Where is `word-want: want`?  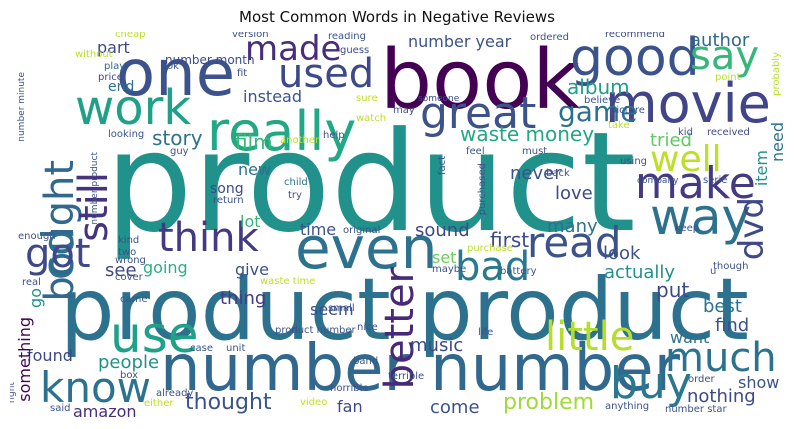
word-want: want is located at coordinates (690, 337).